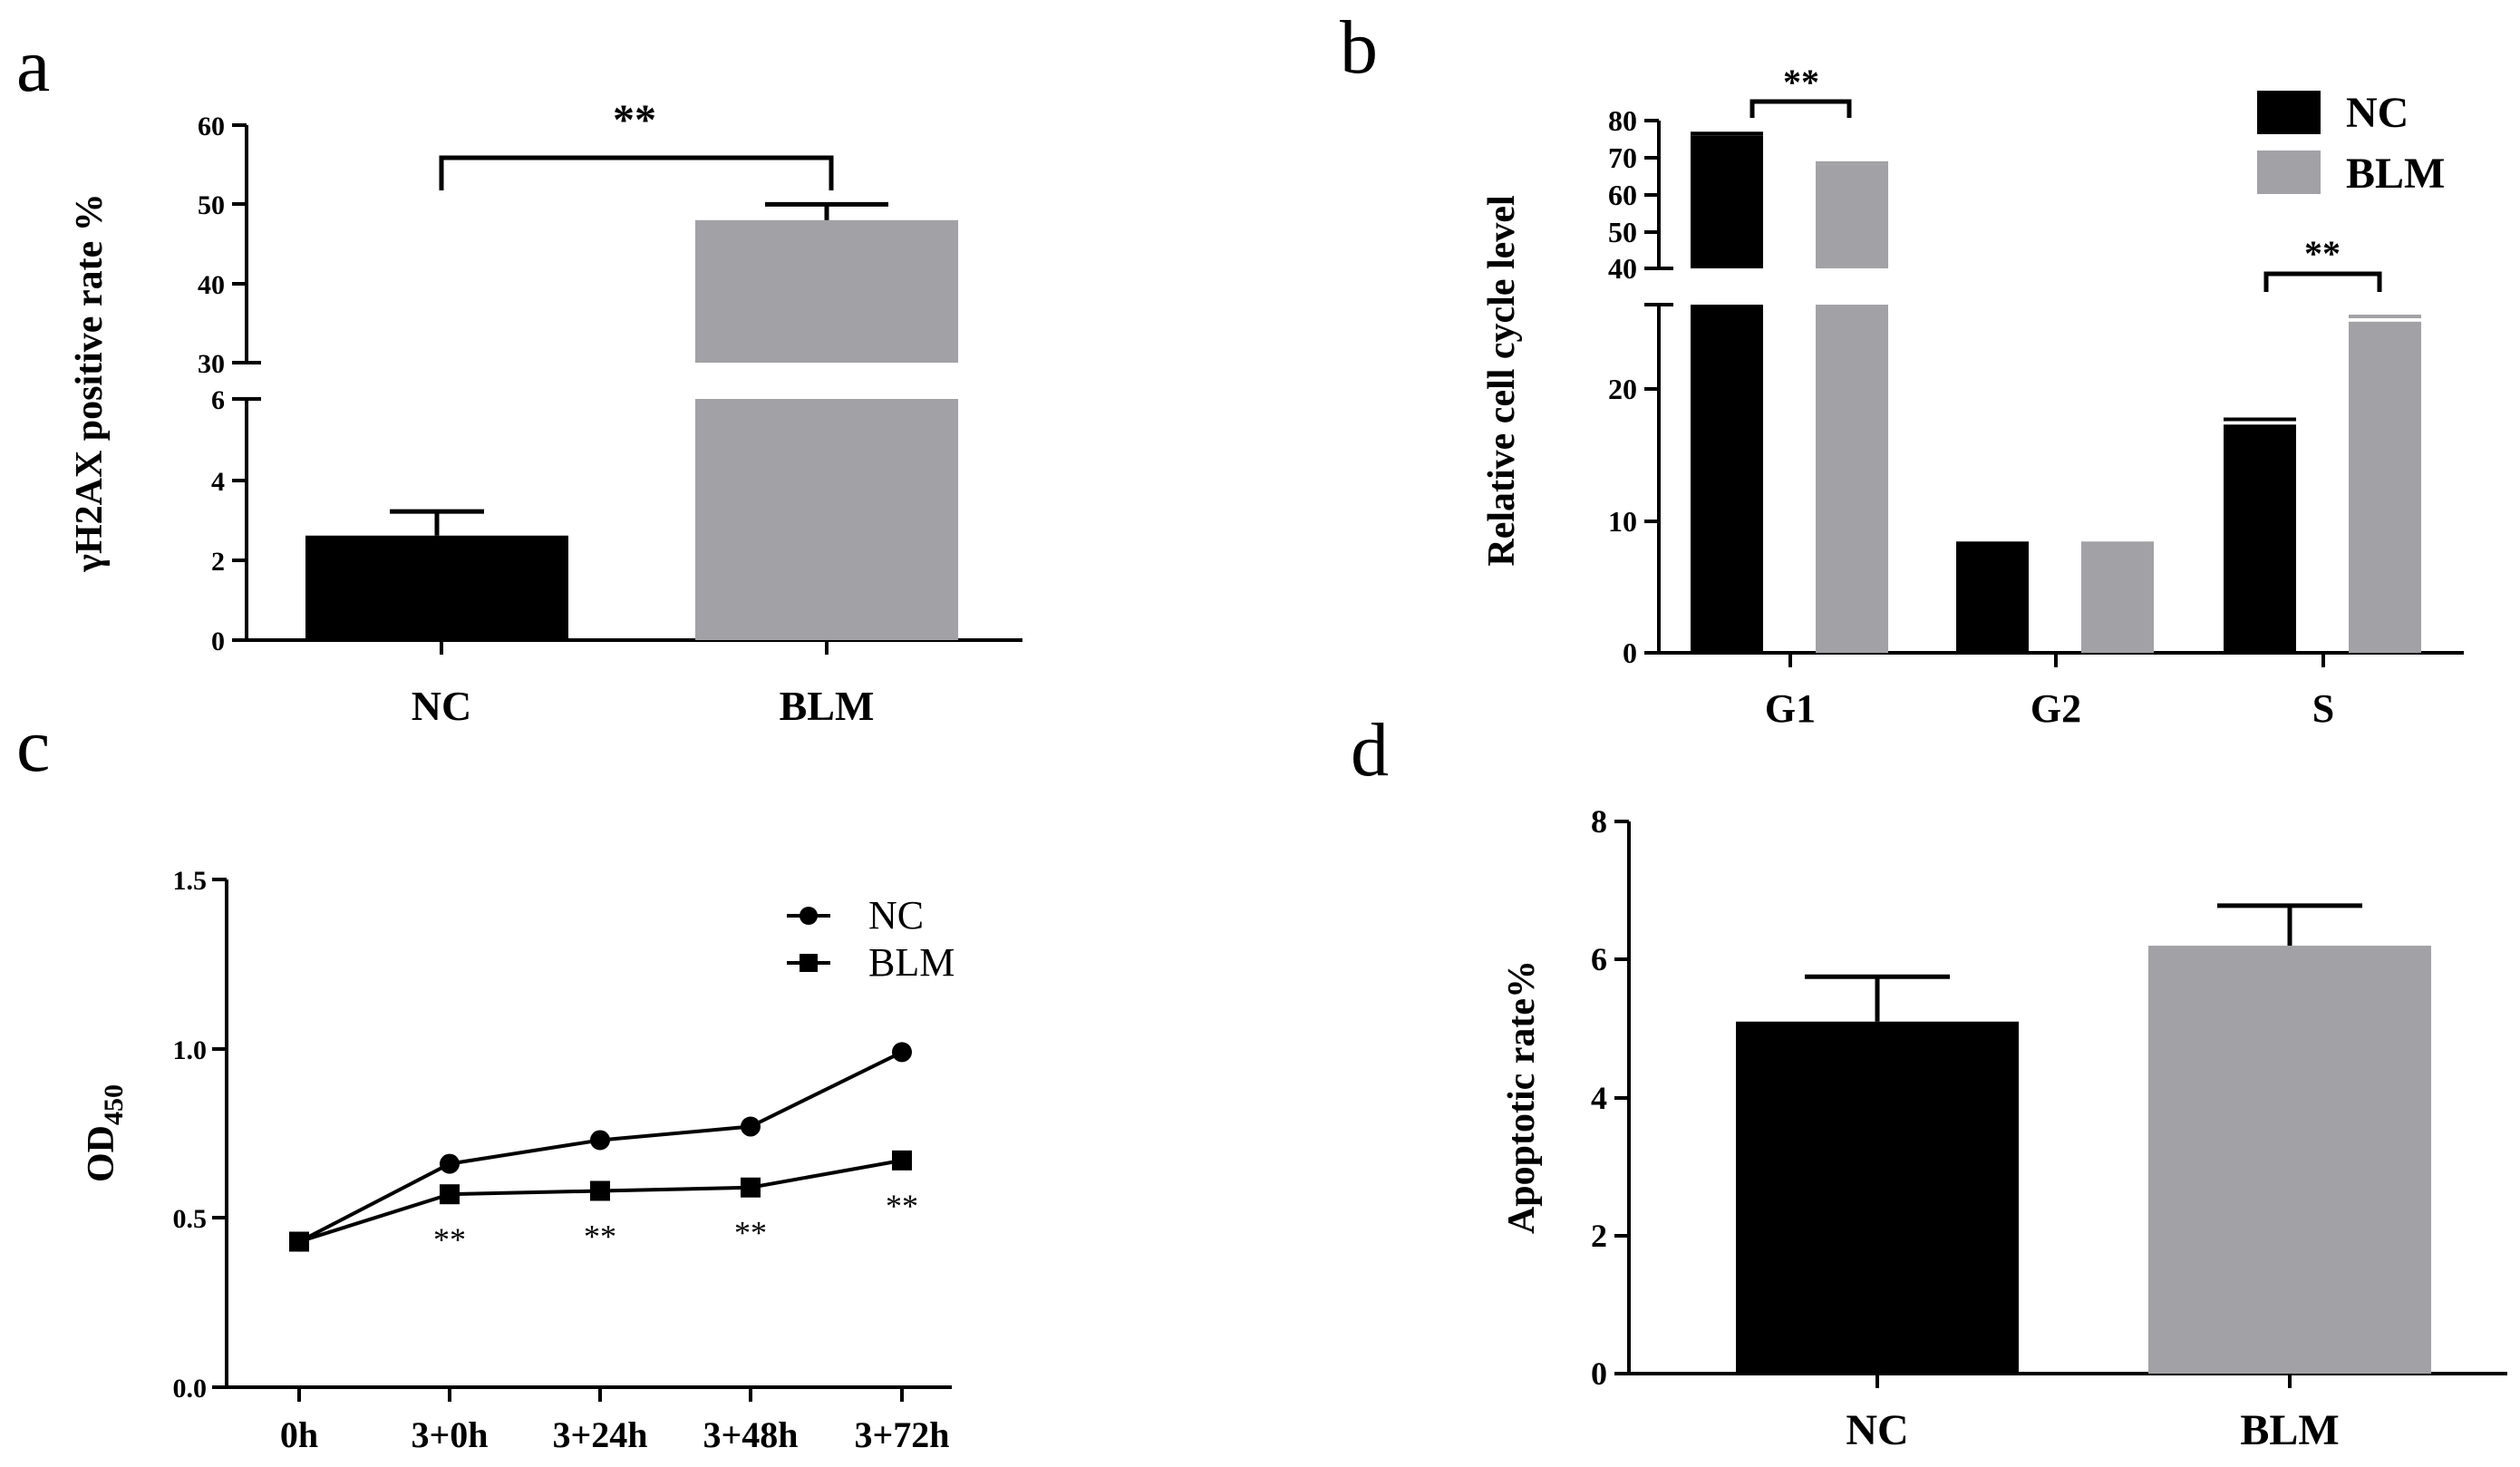 The width and height of the screenshot is (2520, 1467). I want to click on a-ticks-upper: 60 50 40 30, so click(223, 246).